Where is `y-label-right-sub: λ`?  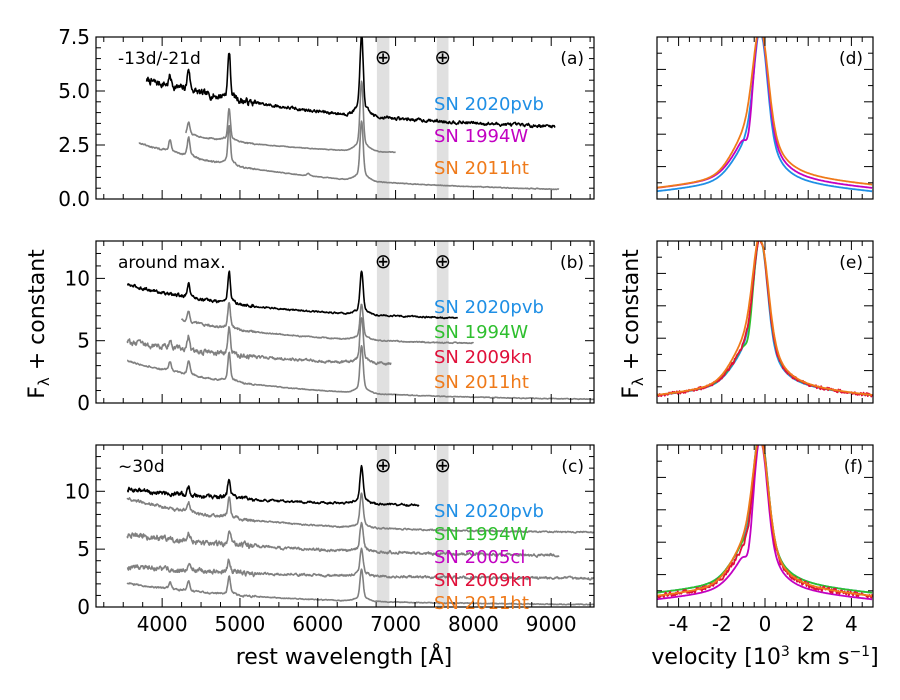
y-label-right-sub: λ is located at coordinates (638, 381).